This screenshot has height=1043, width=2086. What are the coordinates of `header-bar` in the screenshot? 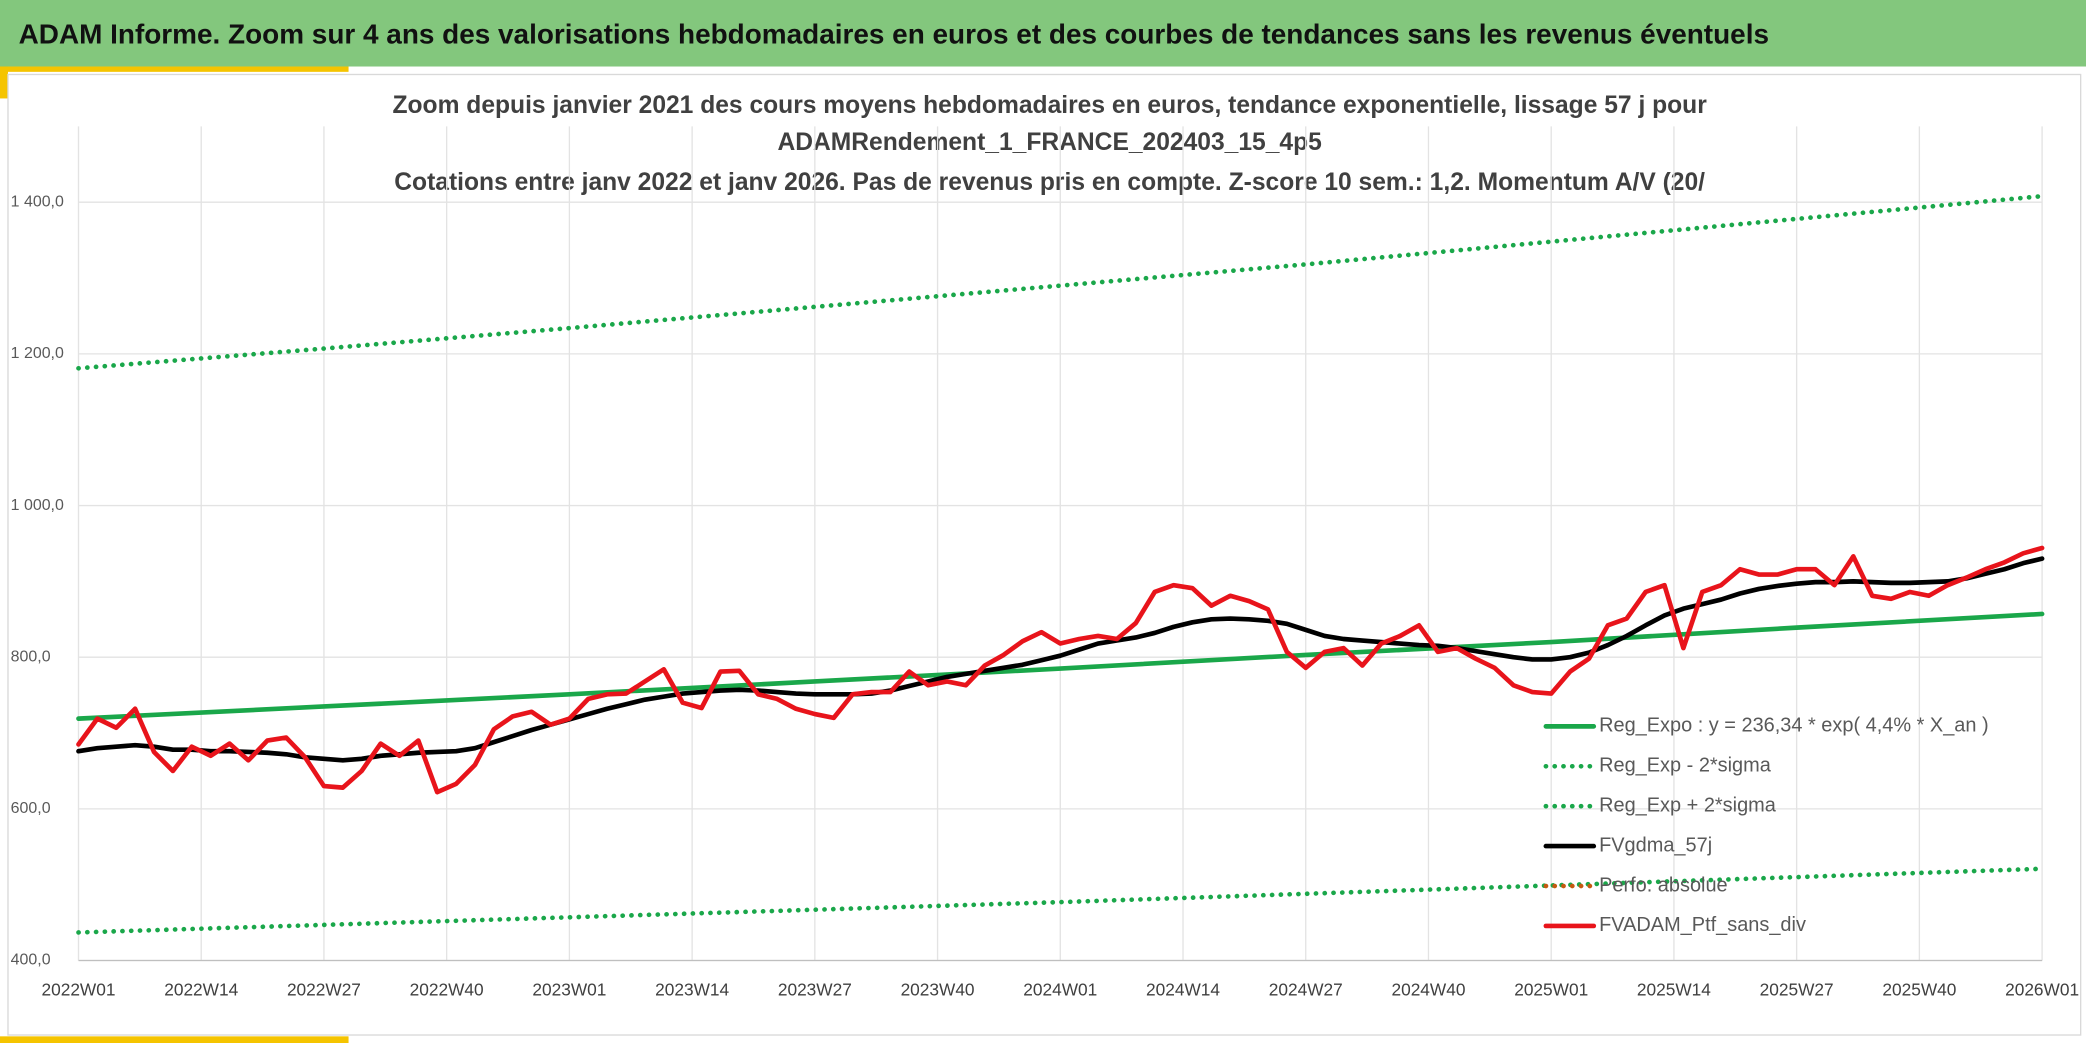 It's located at (1043, 33).